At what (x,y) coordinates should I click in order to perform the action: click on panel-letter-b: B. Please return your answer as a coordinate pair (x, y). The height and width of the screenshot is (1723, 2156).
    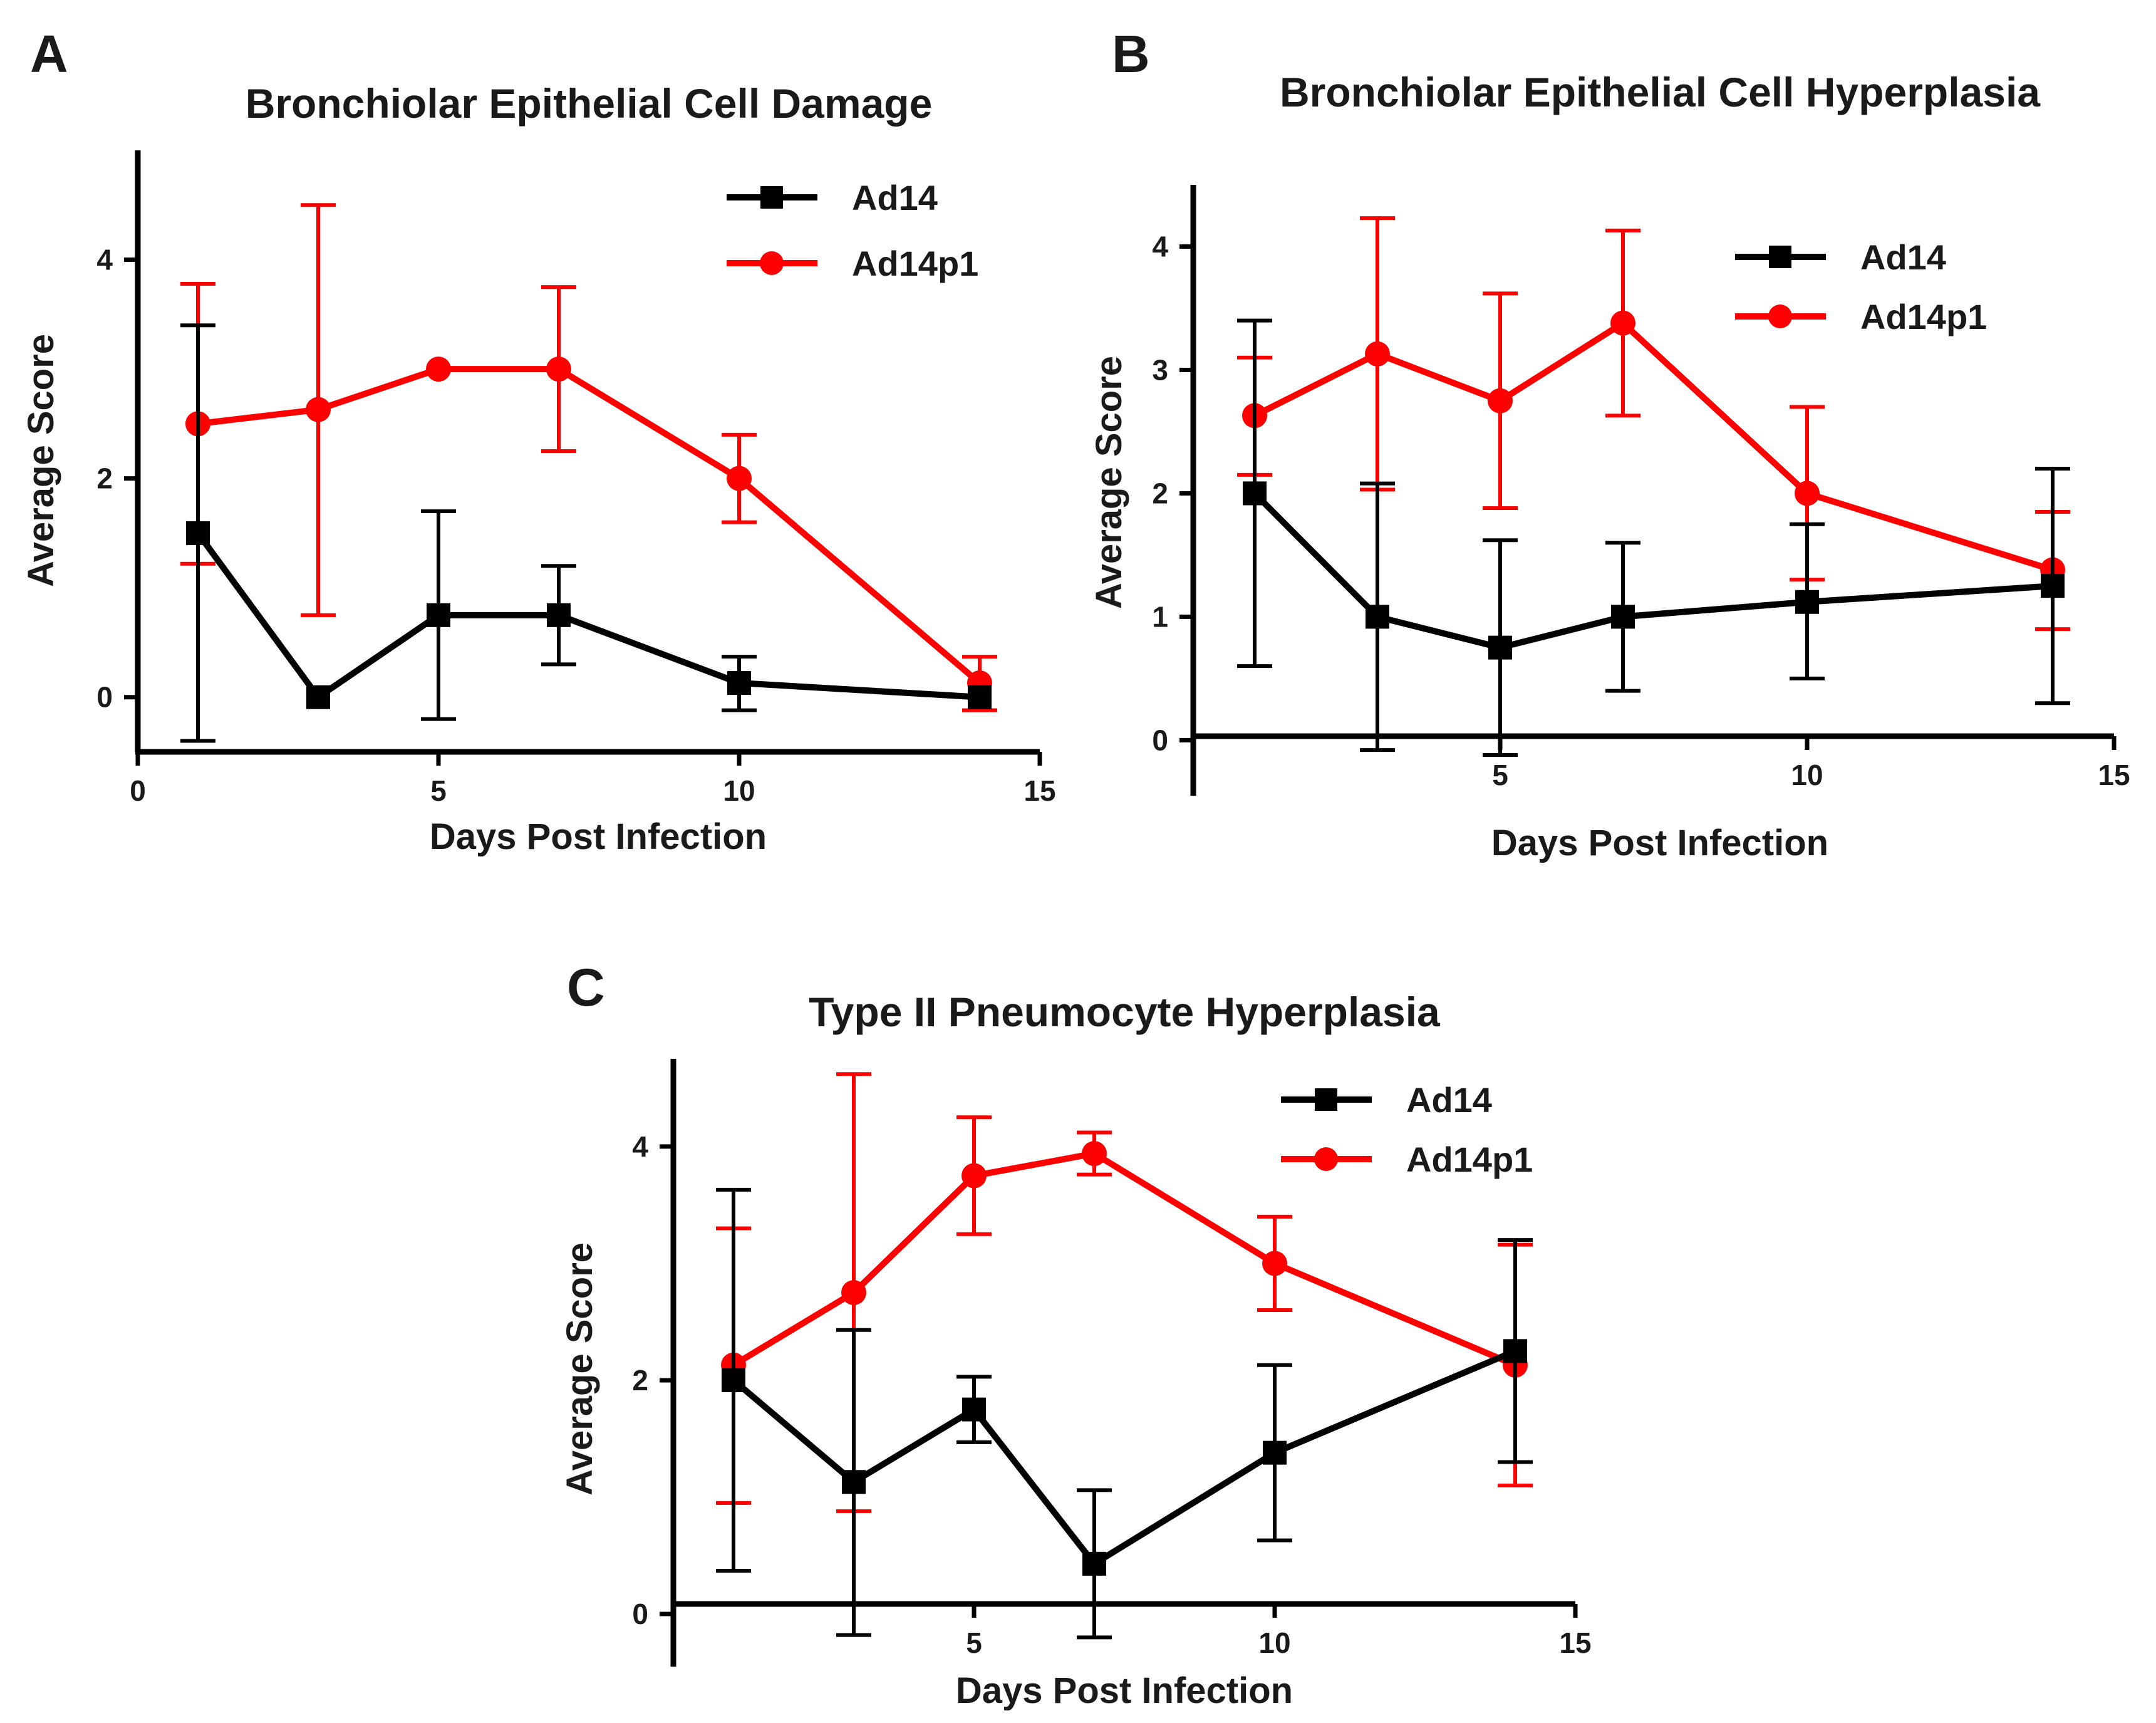
    Looking at the image, I should click on (1131, 53).